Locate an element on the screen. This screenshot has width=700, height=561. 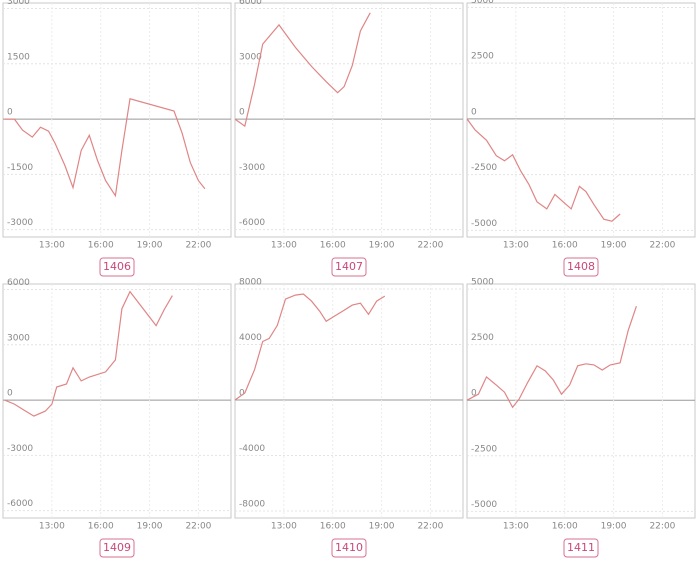
chart-title: 1406 is located at coordinates (117, 266).